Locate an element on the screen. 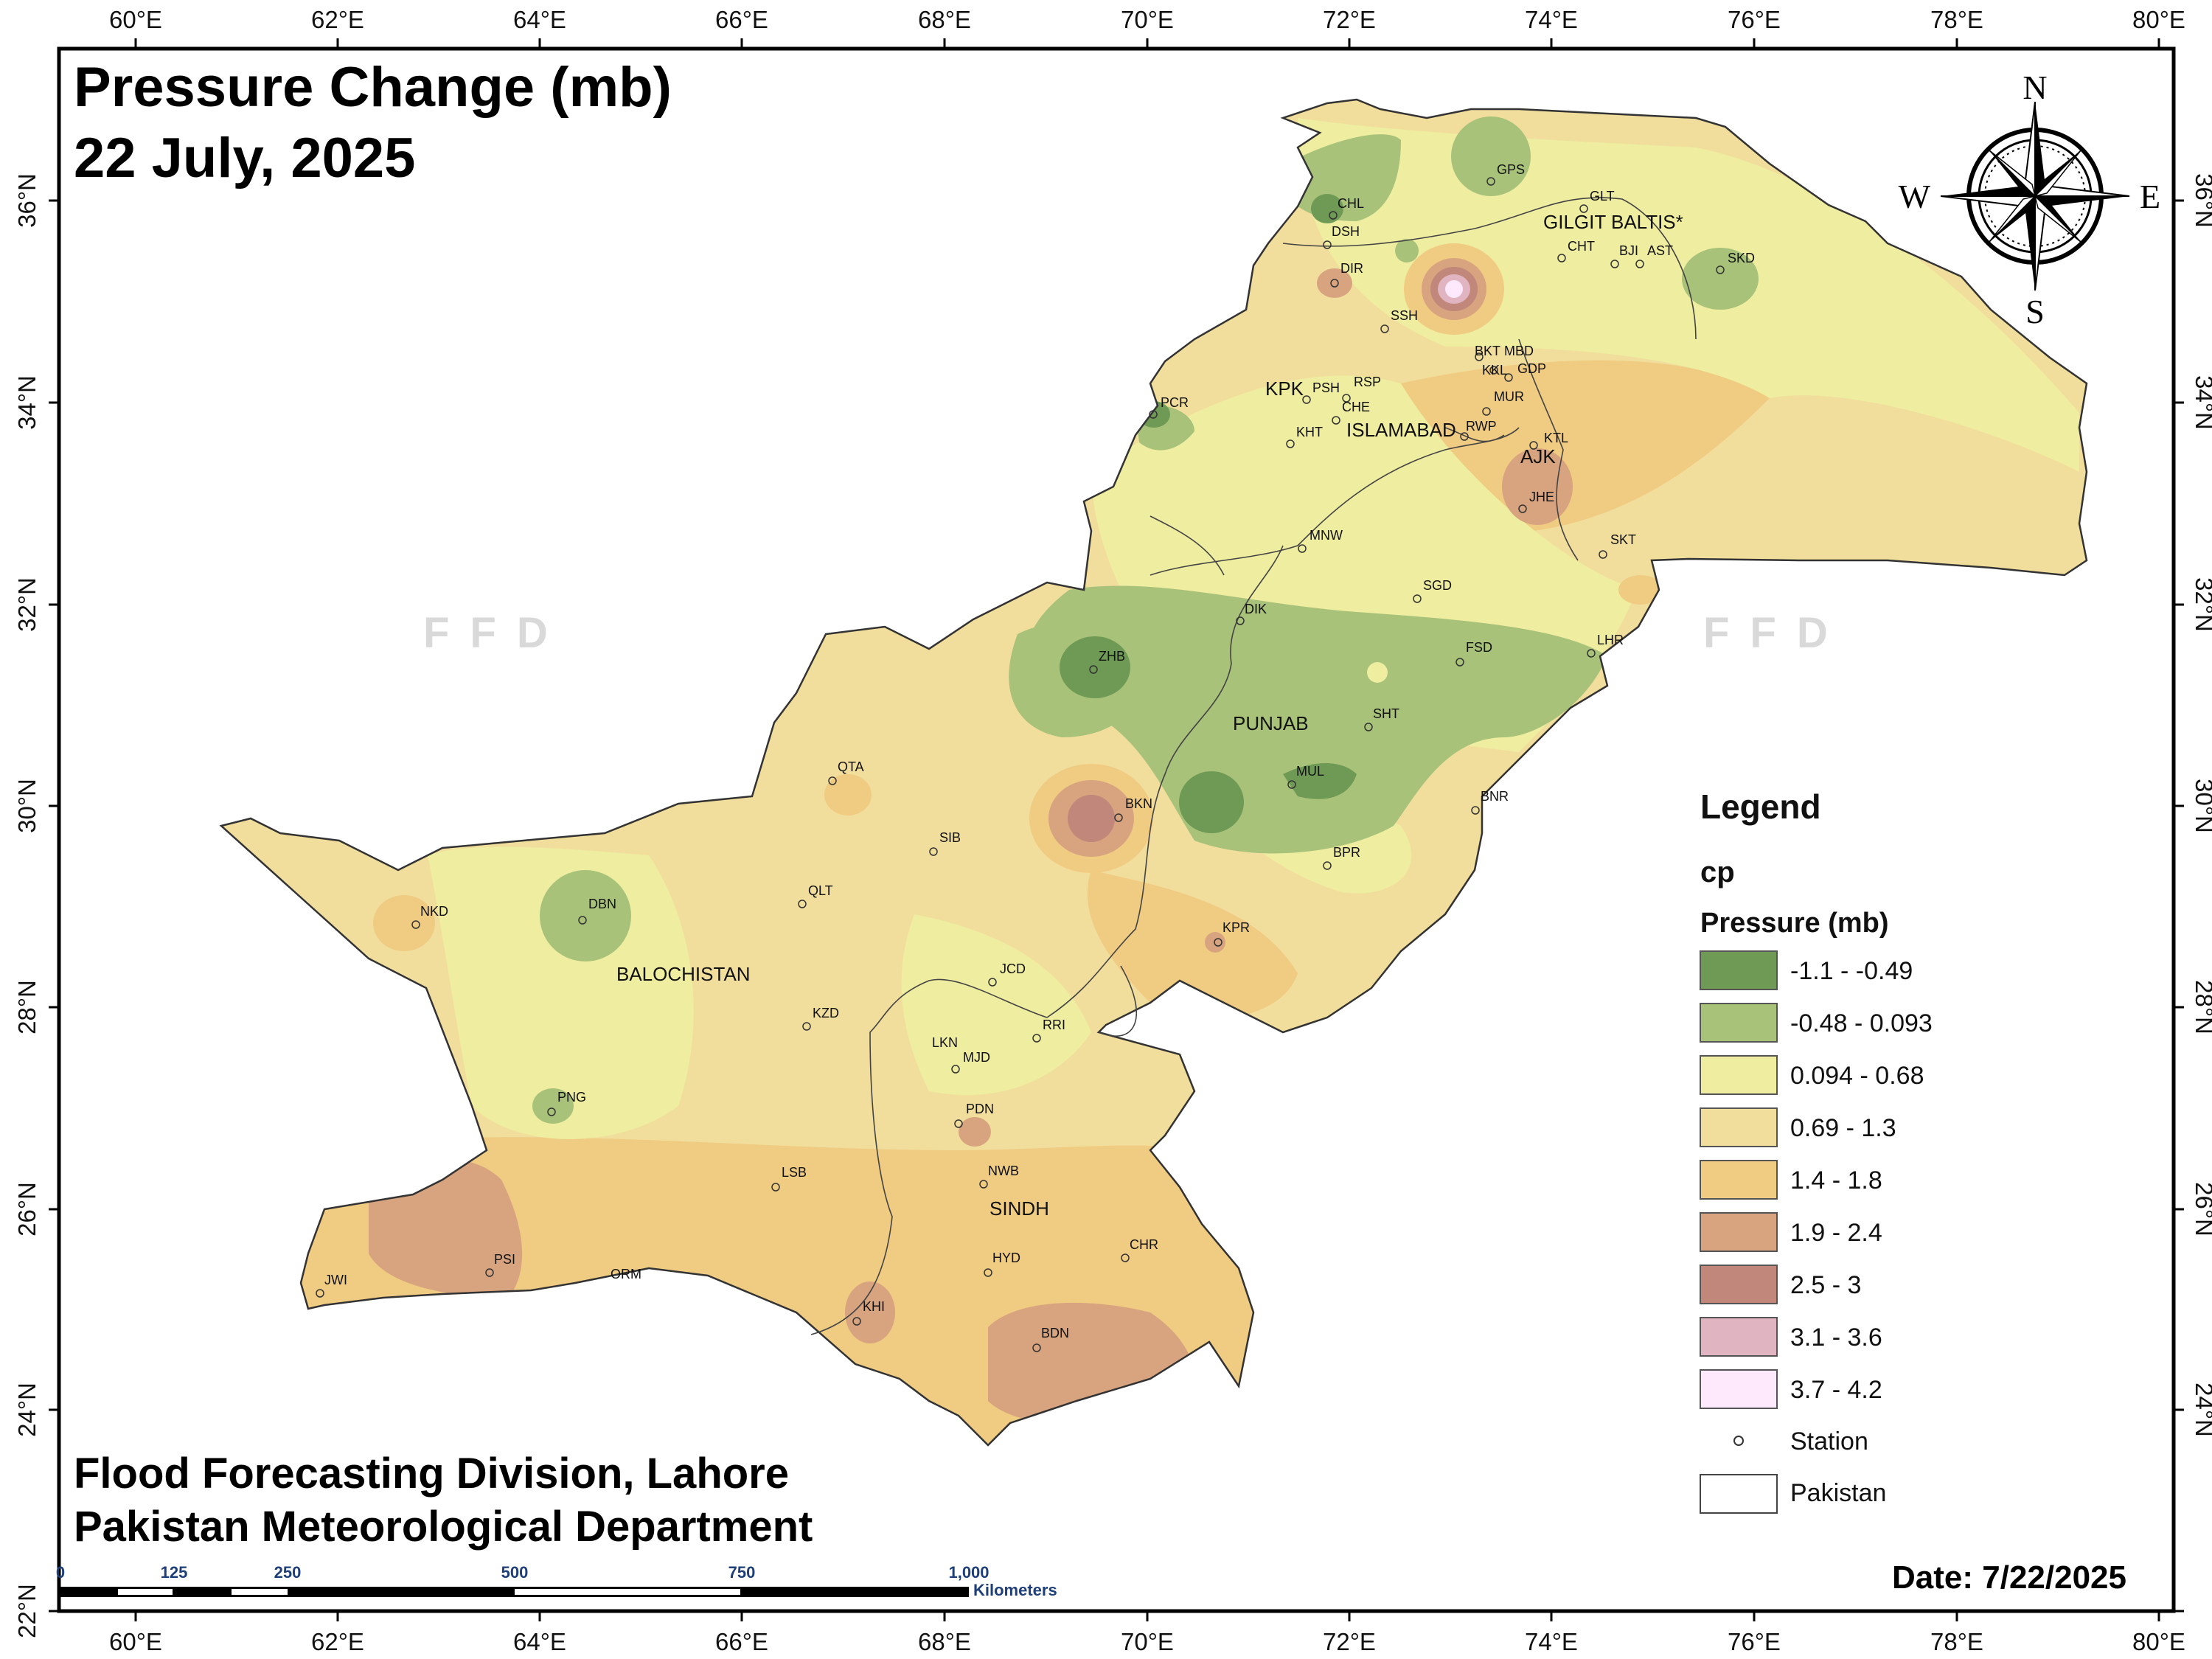 This screenshot has height=1659, width=2212. legend-class-label: 1.9 - 2.4 is located at coordinates (1836, 1233).